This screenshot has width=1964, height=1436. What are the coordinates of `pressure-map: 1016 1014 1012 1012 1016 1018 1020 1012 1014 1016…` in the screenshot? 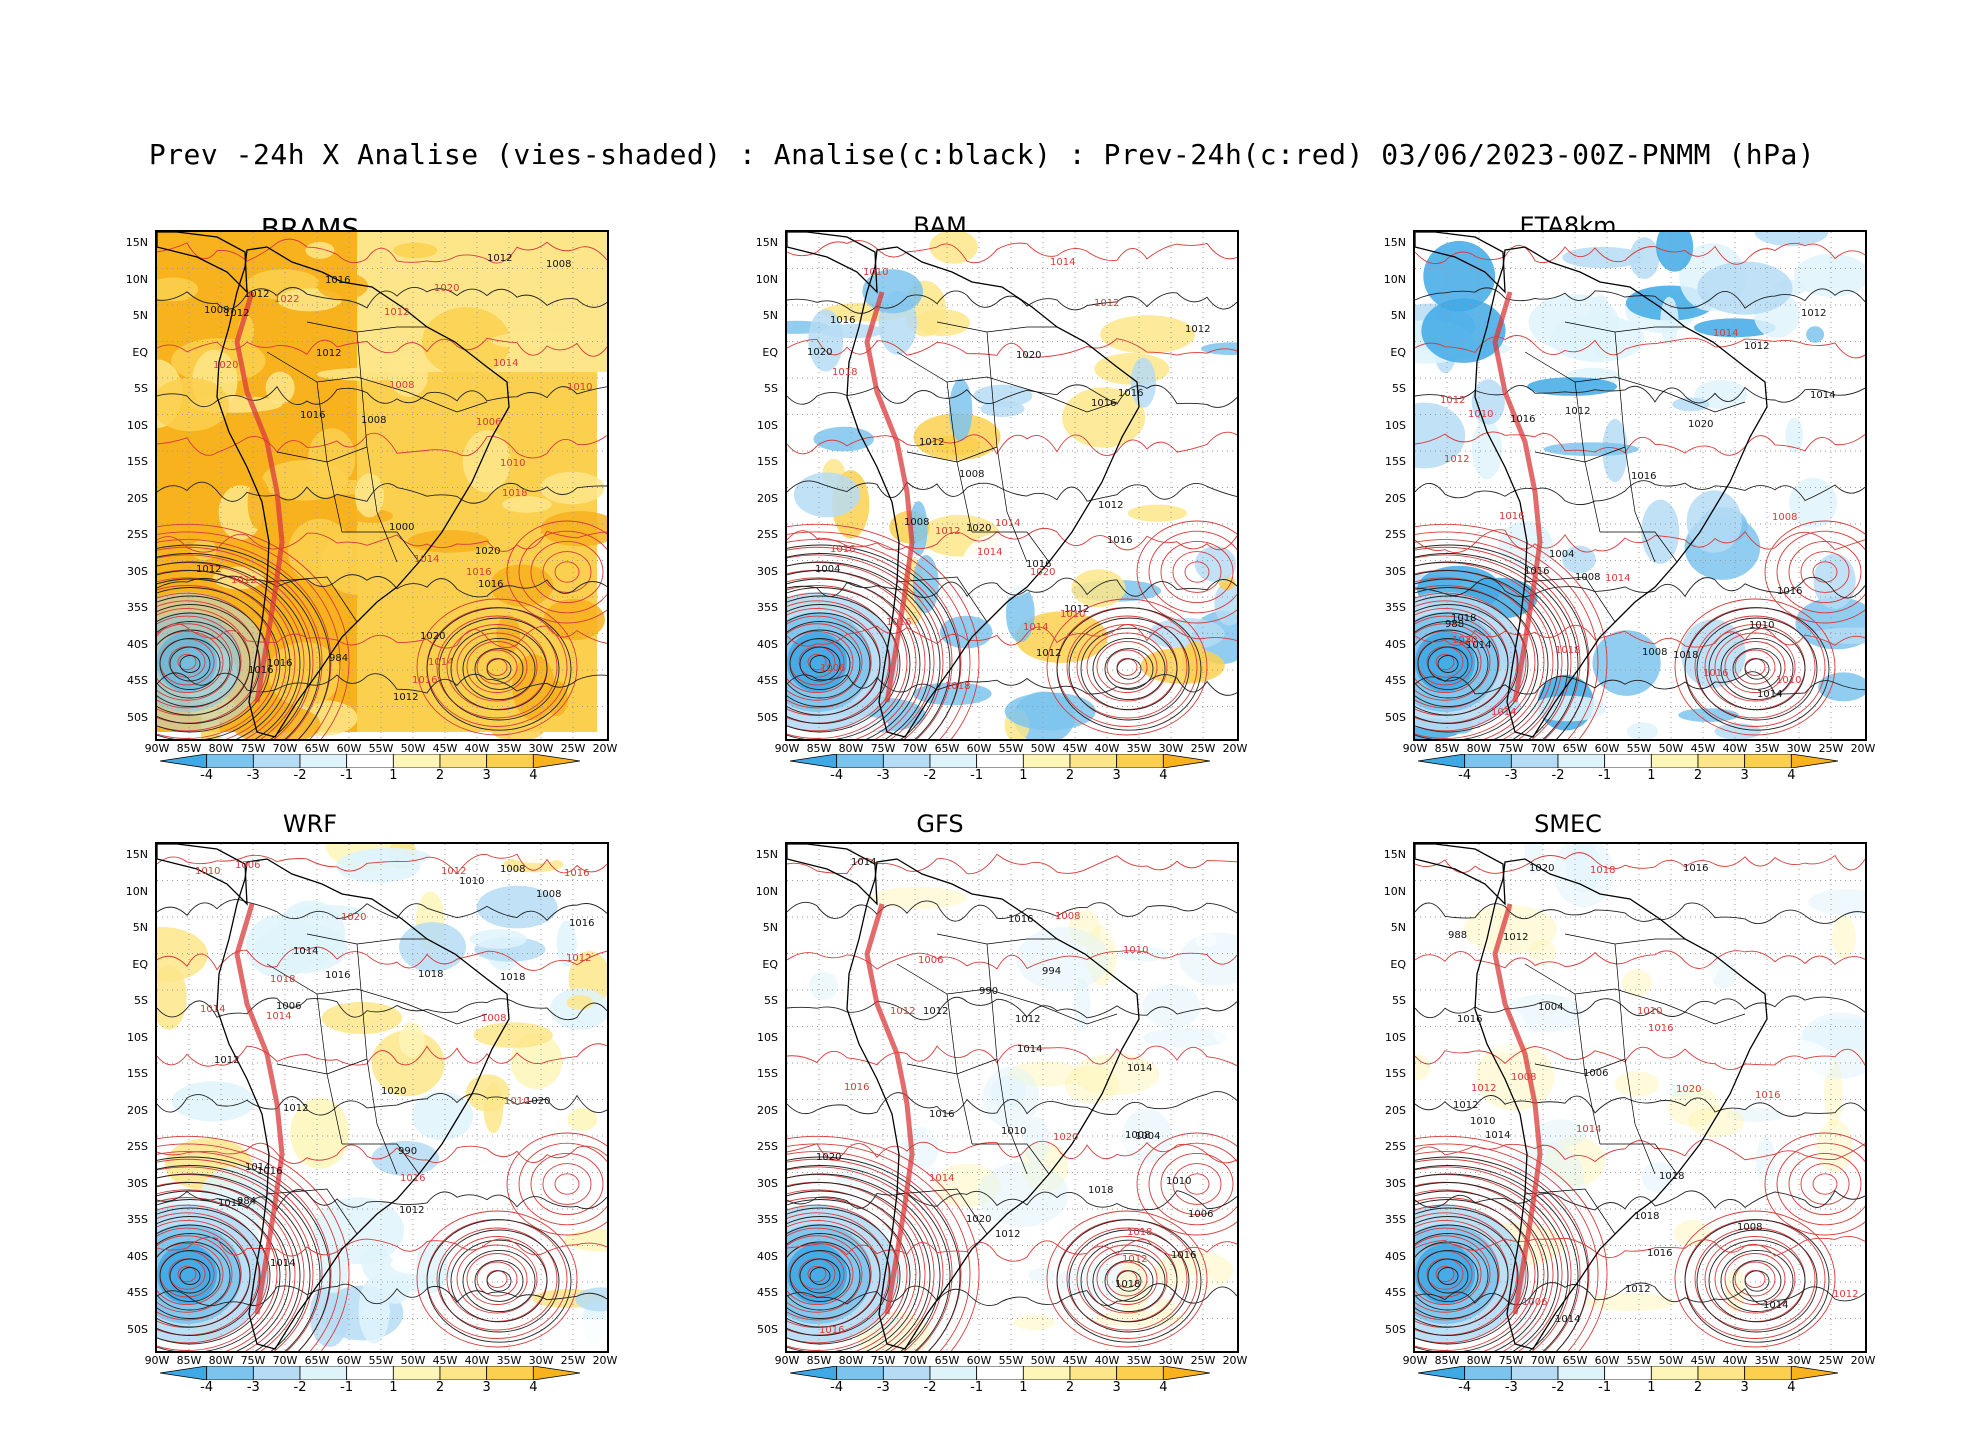 It's located at (1640, 1097).